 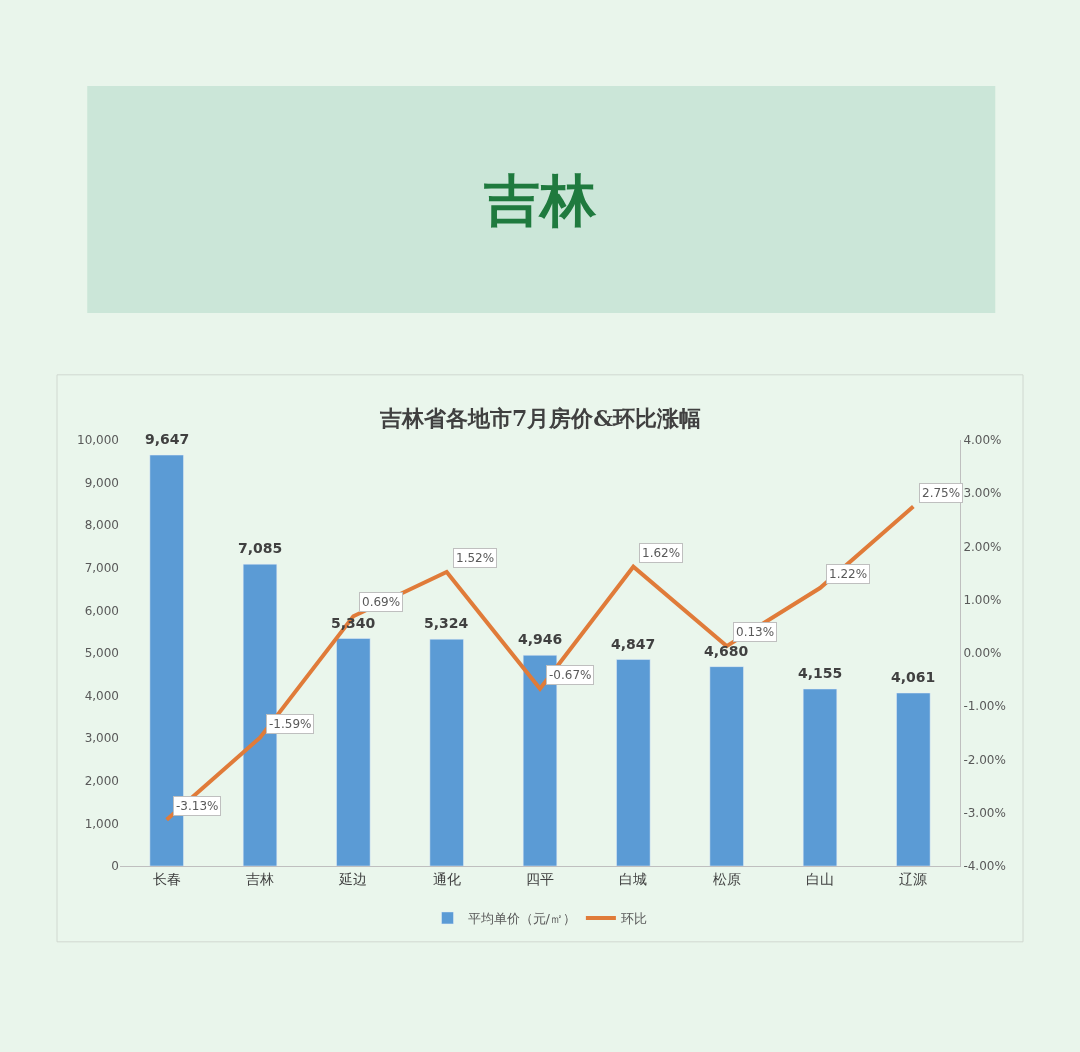 I want to click on chart-subtitle: 吉林省各地市7月房价&环比涨幅, so click(x=540, y=418).